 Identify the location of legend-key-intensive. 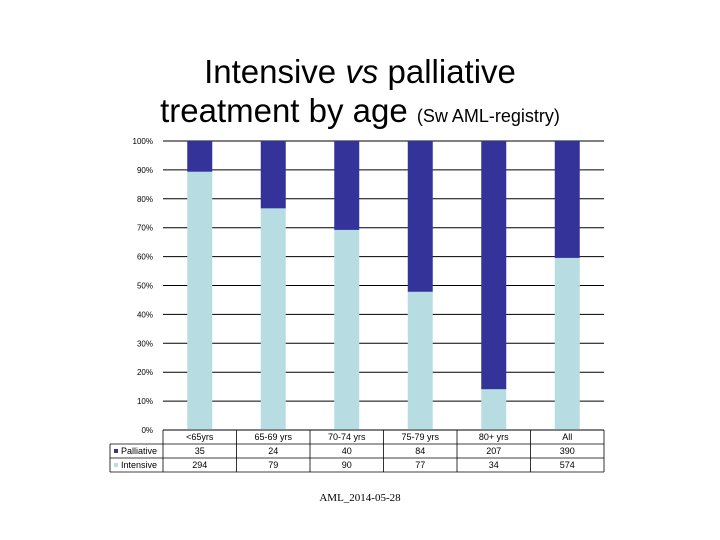
(116, 465).